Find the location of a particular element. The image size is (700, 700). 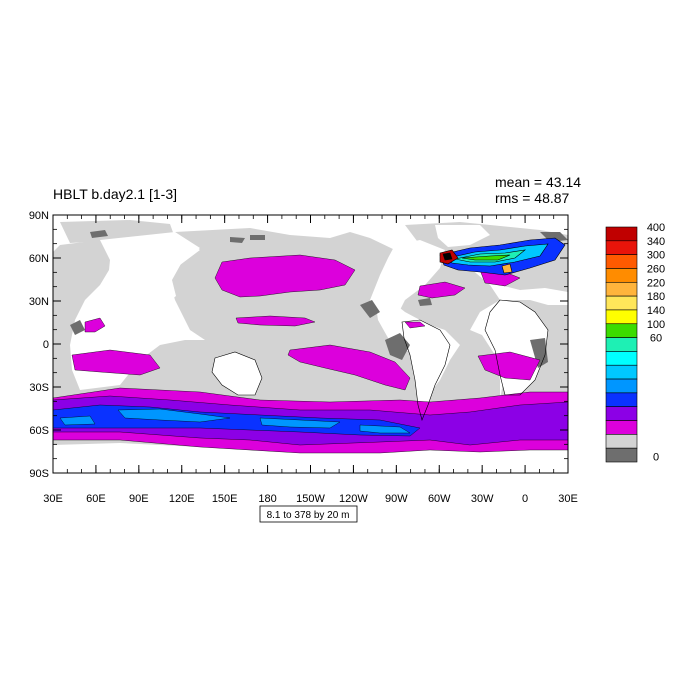

colorbar-label: 180 is located at coordinates (656, 297).